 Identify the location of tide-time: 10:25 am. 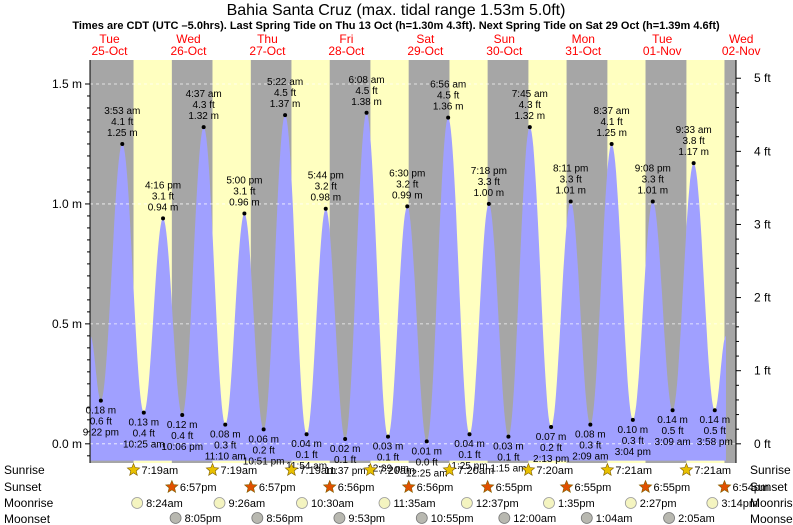
(144, 445).